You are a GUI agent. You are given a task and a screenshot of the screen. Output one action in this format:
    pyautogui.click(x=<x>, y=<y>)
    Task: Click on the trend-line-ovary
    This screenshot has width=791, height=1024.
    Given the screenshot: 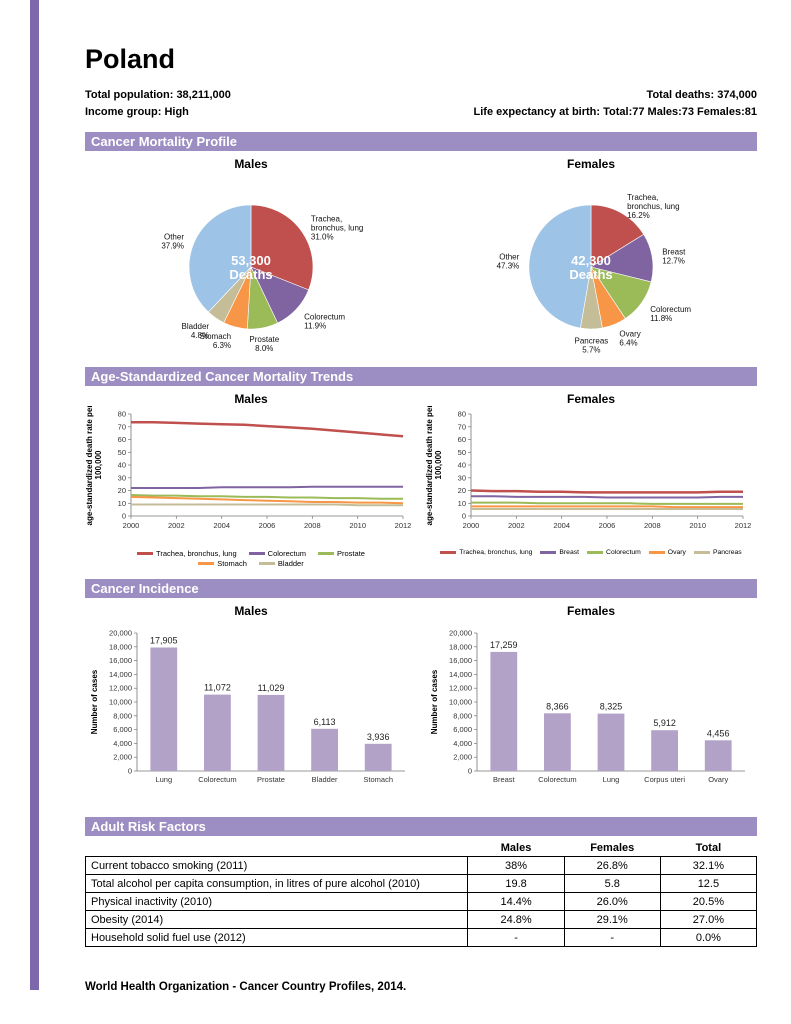 What is the action you would take?
    pyautogui.click(x=607, y=507)
    